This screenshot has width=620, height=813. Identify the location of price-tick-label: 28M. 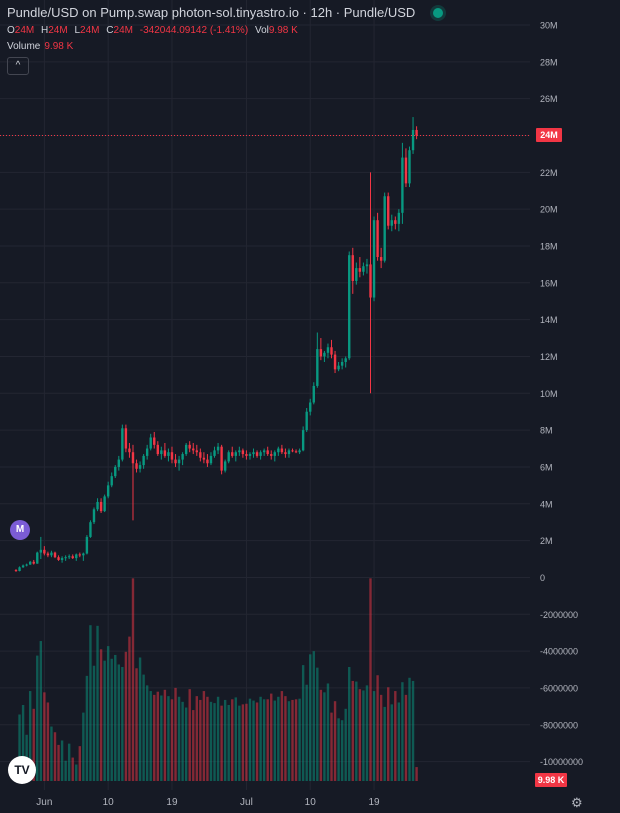
(549, 62).